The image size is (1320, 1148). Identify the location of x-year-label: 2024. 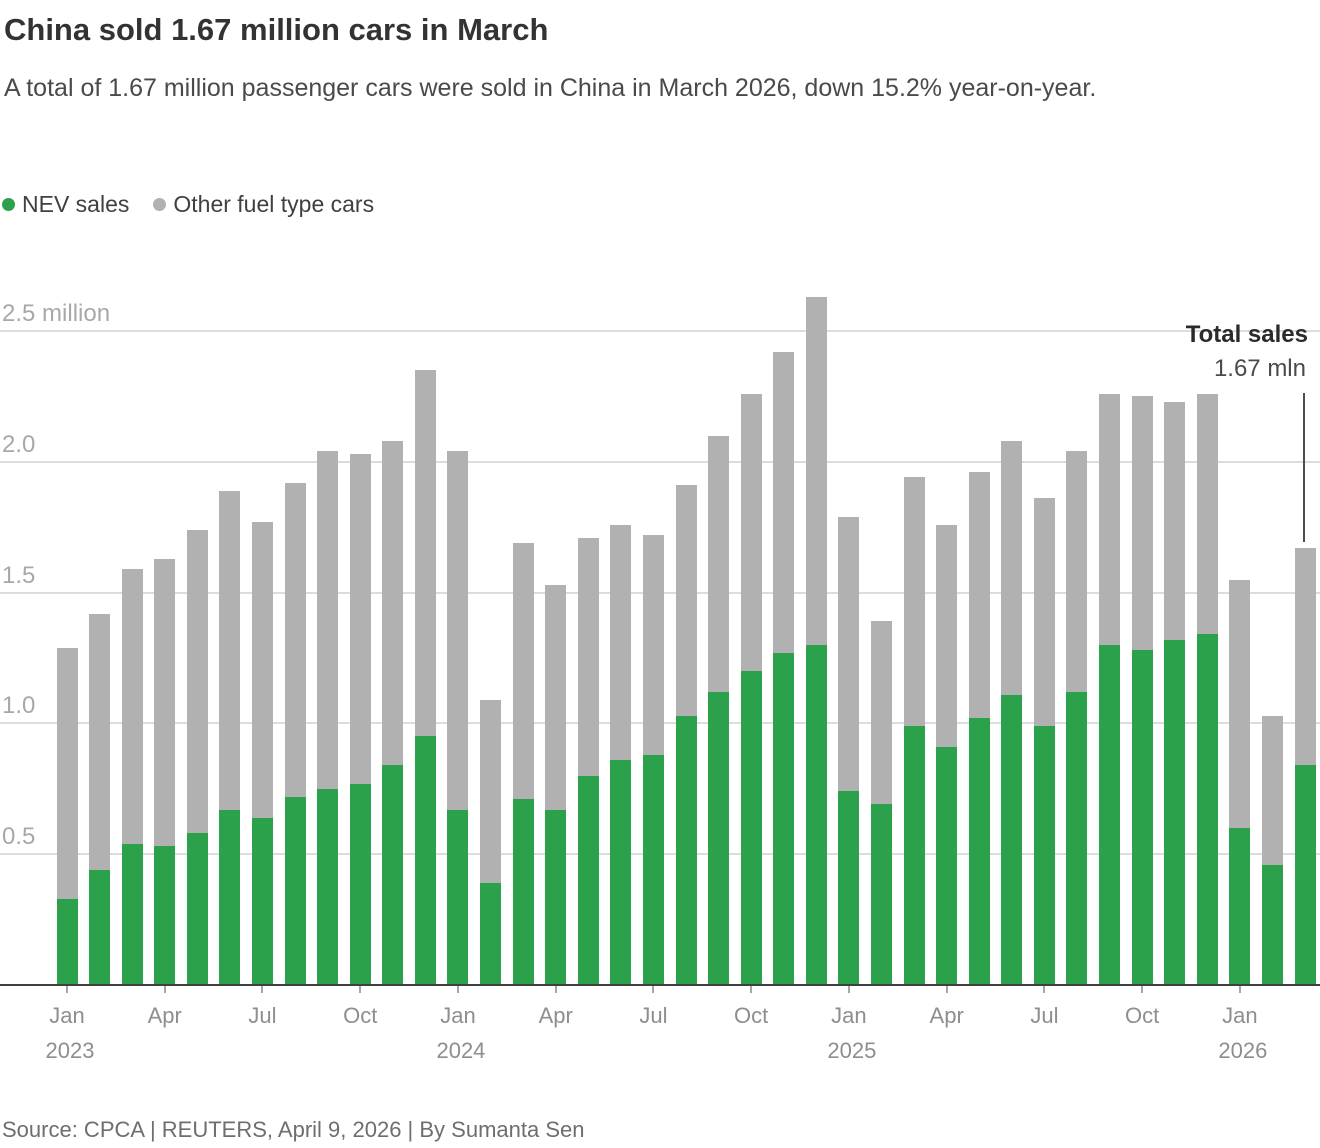
(461, 1050).